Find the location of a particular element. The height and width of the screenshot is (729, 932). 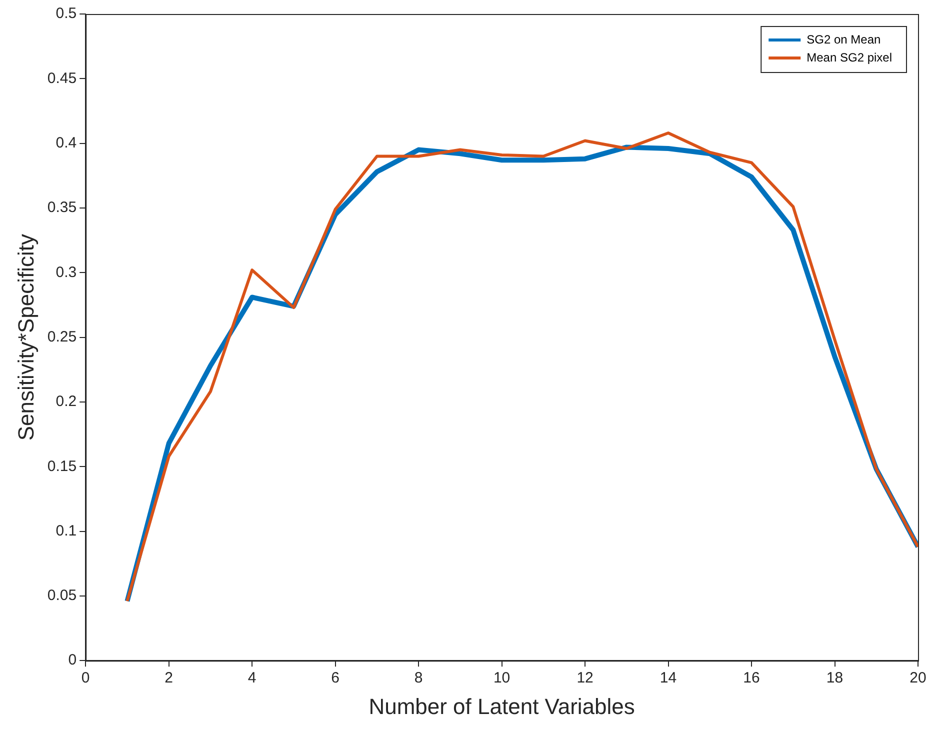

y-tick-label: 0.25 is located at coordinates (62, 337).